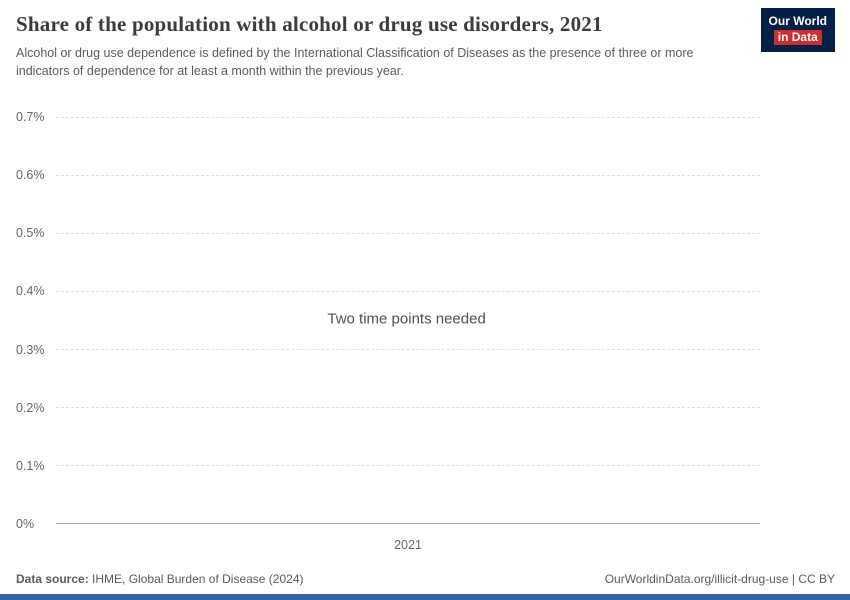 The width and height of the screenshot is (850, 600). I want to click on x-axis-line, so click(408, 524).